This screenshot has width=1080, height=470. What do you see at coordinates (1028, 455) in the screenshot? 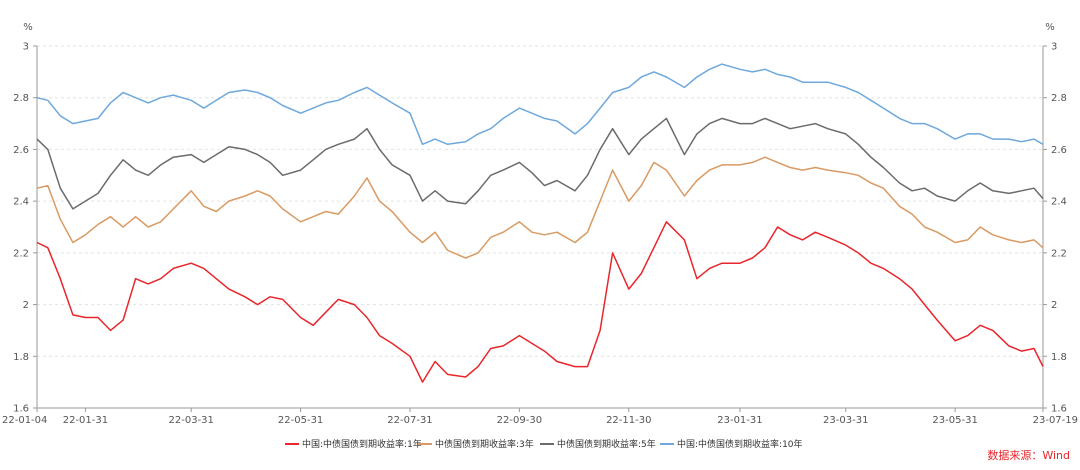
I see `source-note: 数据来源：Wind` at bounding box center [1028, 455].